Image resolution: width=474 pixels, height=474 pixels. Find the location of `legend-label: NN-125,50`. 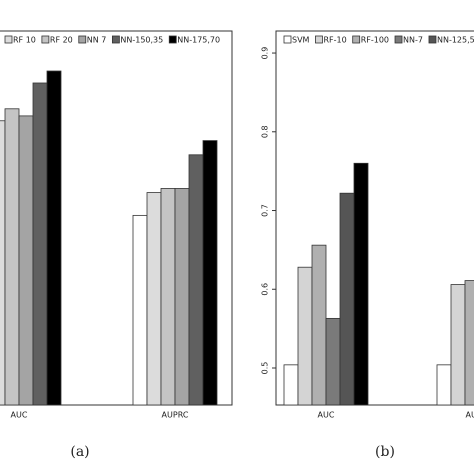

legend-label: NN-125,50 is located at coordinates (455, 40).